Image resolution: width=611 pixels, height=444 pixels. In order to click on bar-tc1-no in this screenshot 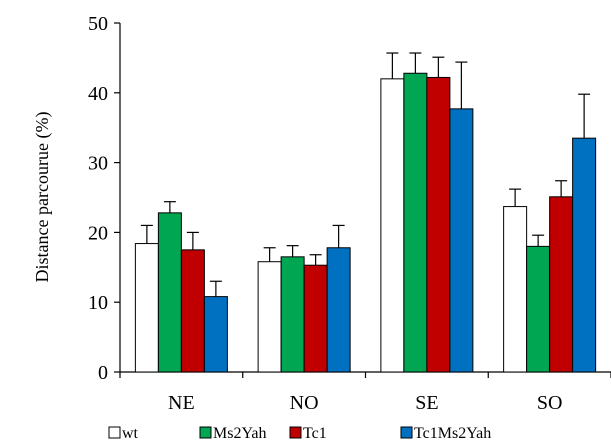, I will do `click(315, 318)`.